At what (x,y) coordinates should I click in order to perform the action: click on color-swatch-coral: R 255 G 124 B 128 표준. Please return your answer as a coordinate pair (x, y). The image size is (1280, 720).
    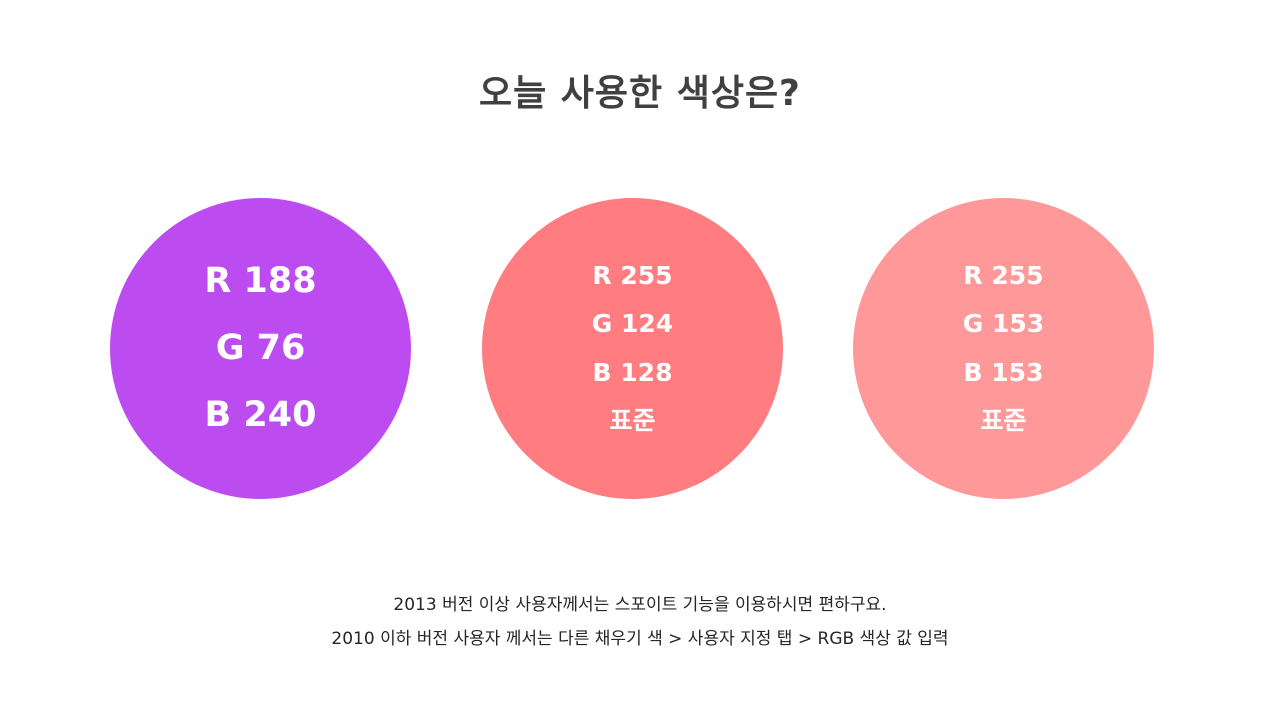
    Looking at the image, I should click on (632, 348).